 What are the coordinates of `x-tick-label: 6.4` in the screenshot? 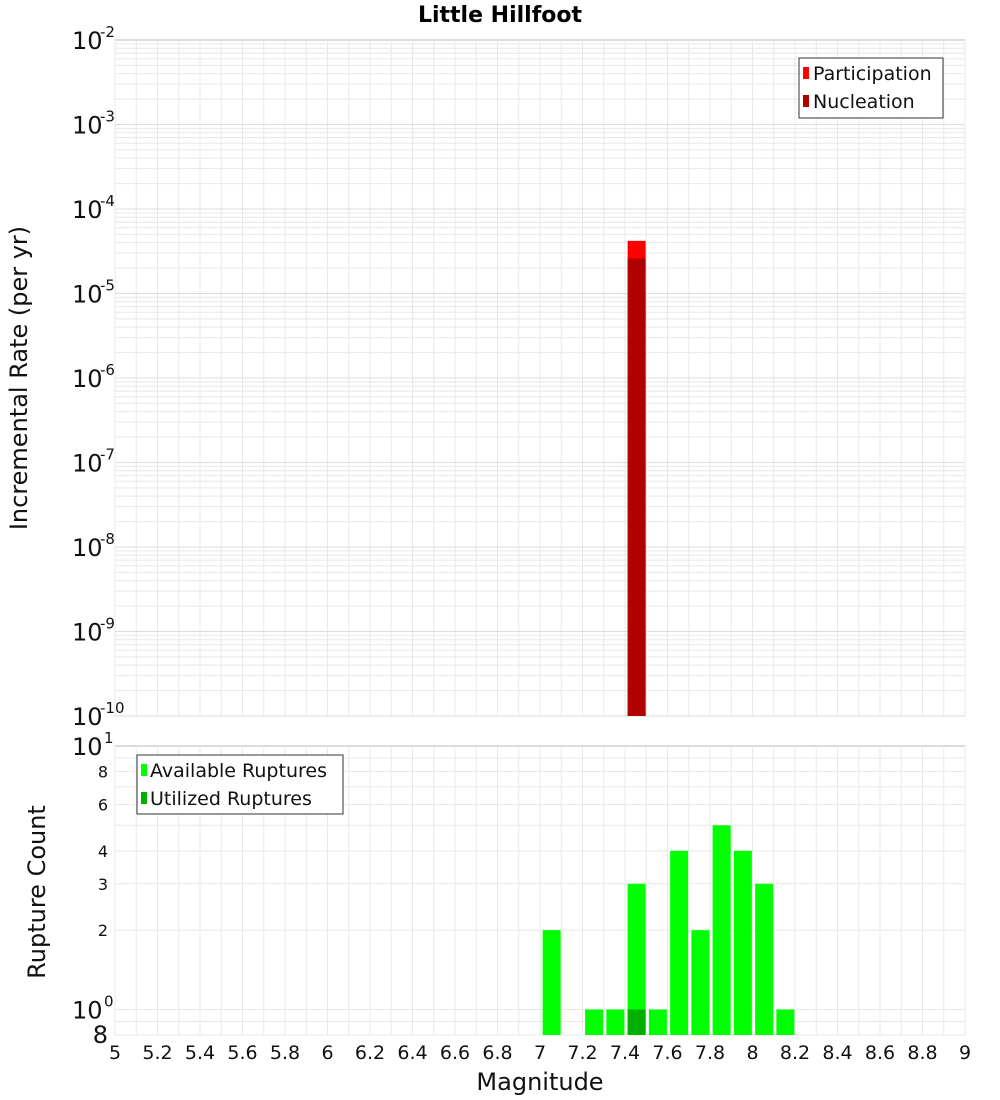 It's located at (412, 1053).